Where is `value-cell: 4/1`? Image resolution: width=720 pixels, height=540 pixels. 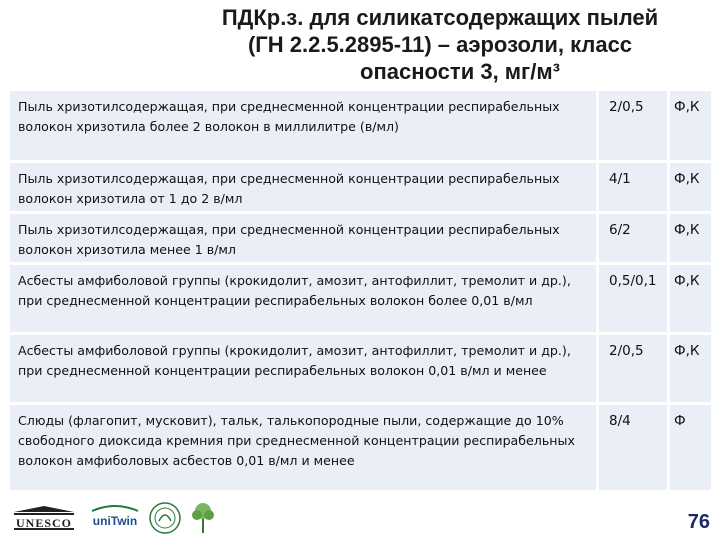 value-cell: 4/1 is located at coordinates (633, 187).